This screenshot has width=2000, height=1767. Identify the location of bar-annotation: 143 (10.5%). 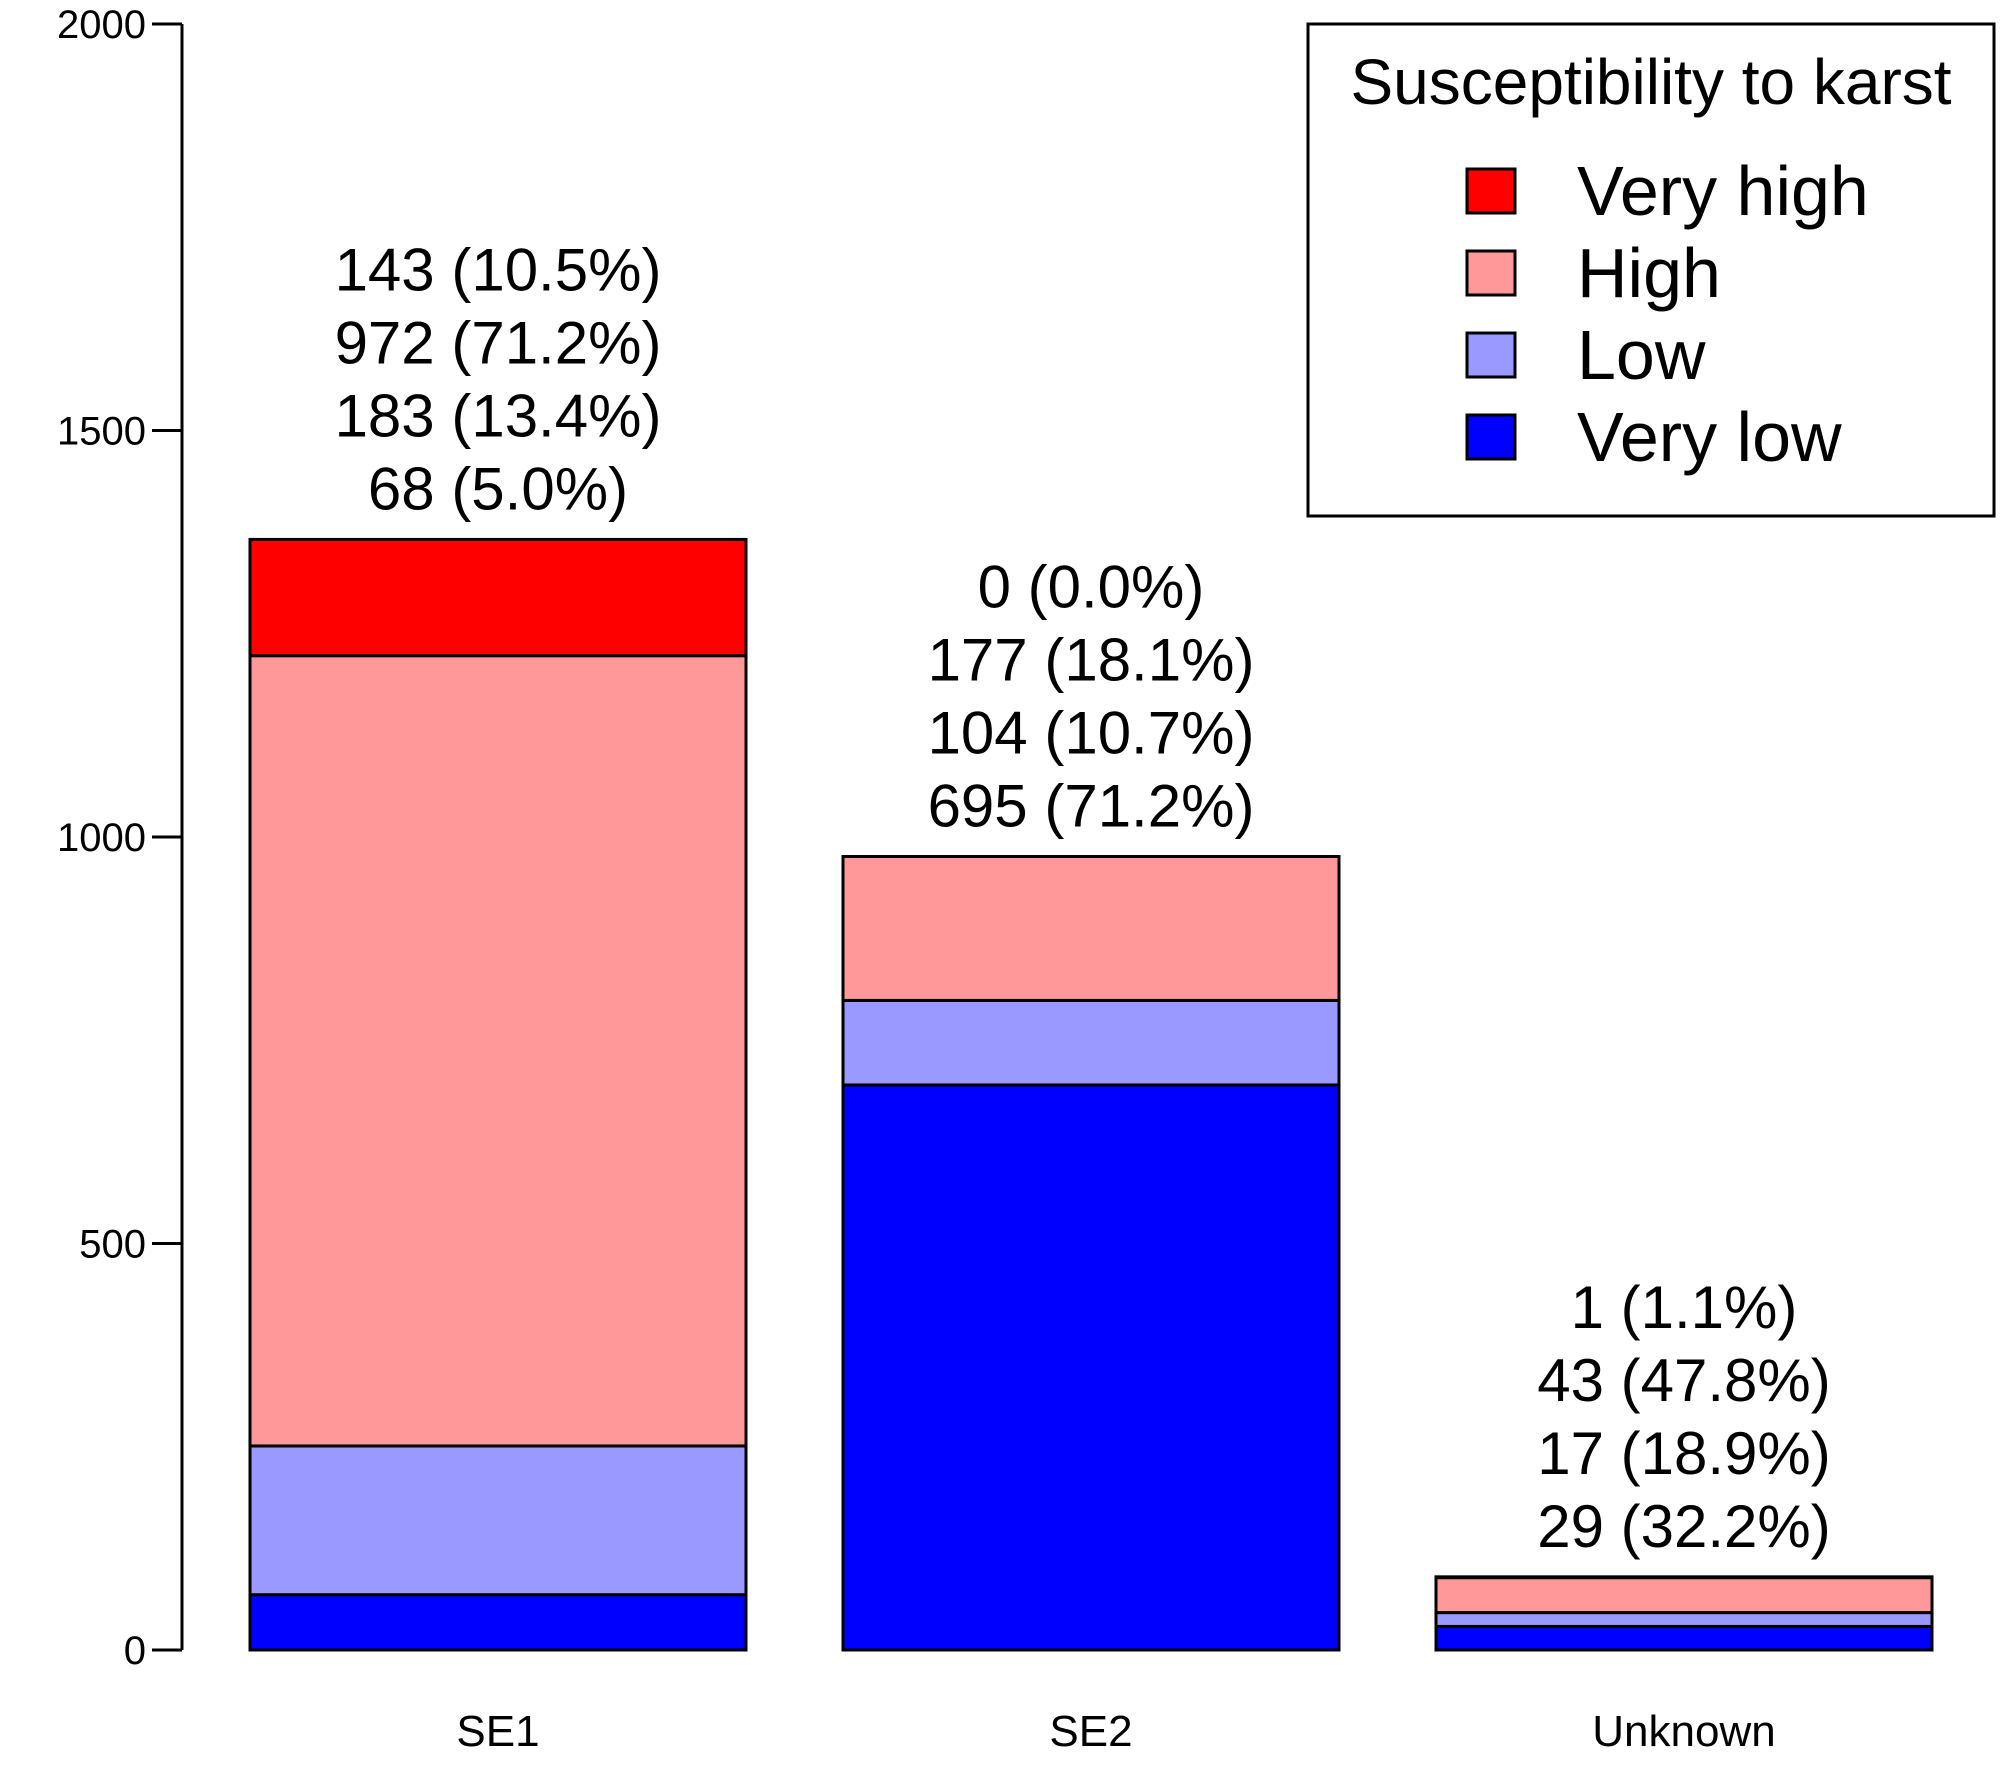
(498, 269).